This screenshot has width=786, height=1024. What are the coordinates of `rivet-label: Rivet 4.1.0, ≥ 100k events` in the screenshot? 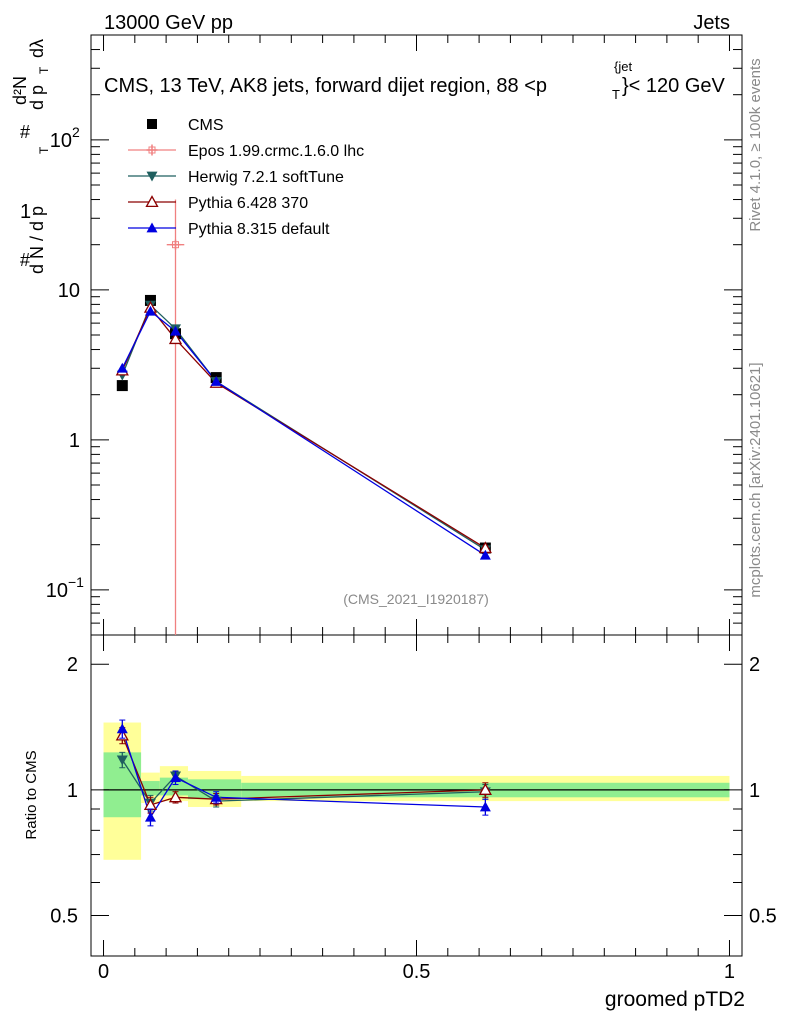 It's located at (755, 144).